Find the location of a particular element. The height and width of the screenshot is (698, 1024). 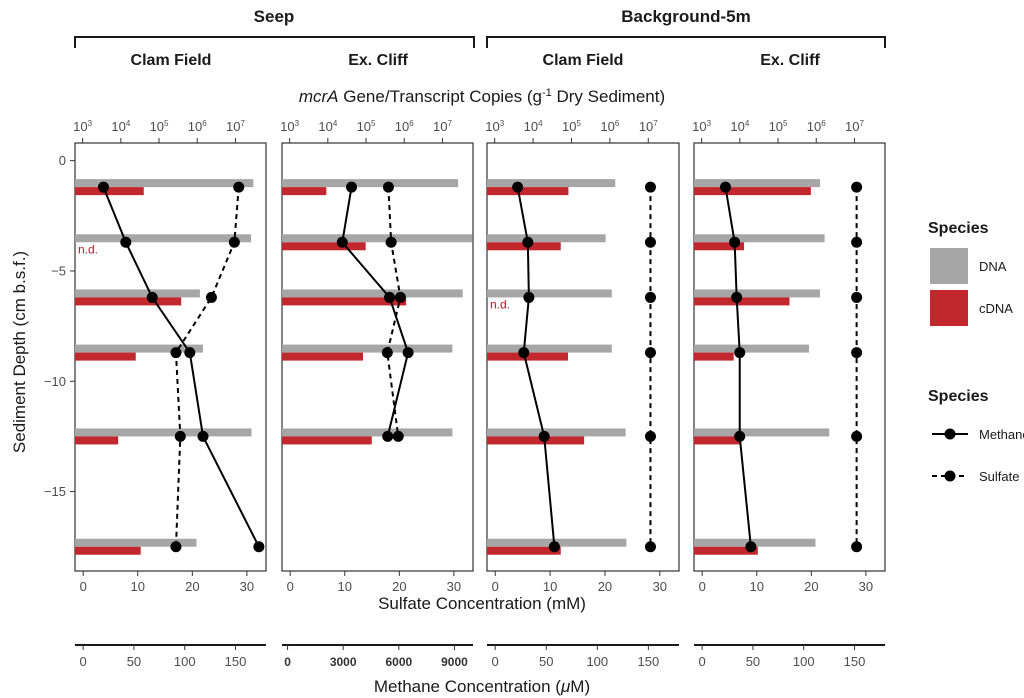

top-axis-title-gene: mcrA is located at coordinates (319, 96).